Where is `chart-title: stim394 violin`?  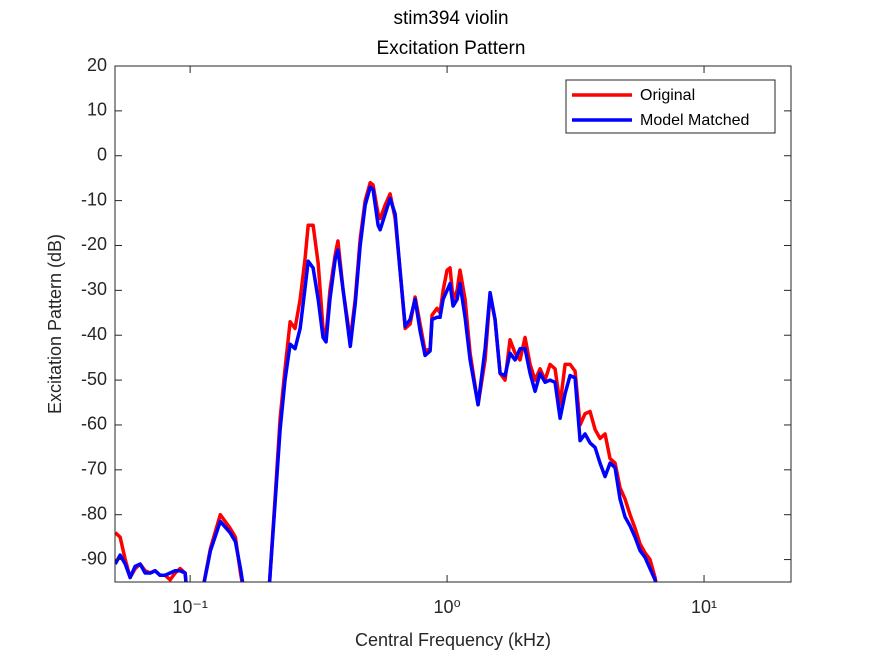
chart-title: stim394 violin is located at coordinates (450, 18).